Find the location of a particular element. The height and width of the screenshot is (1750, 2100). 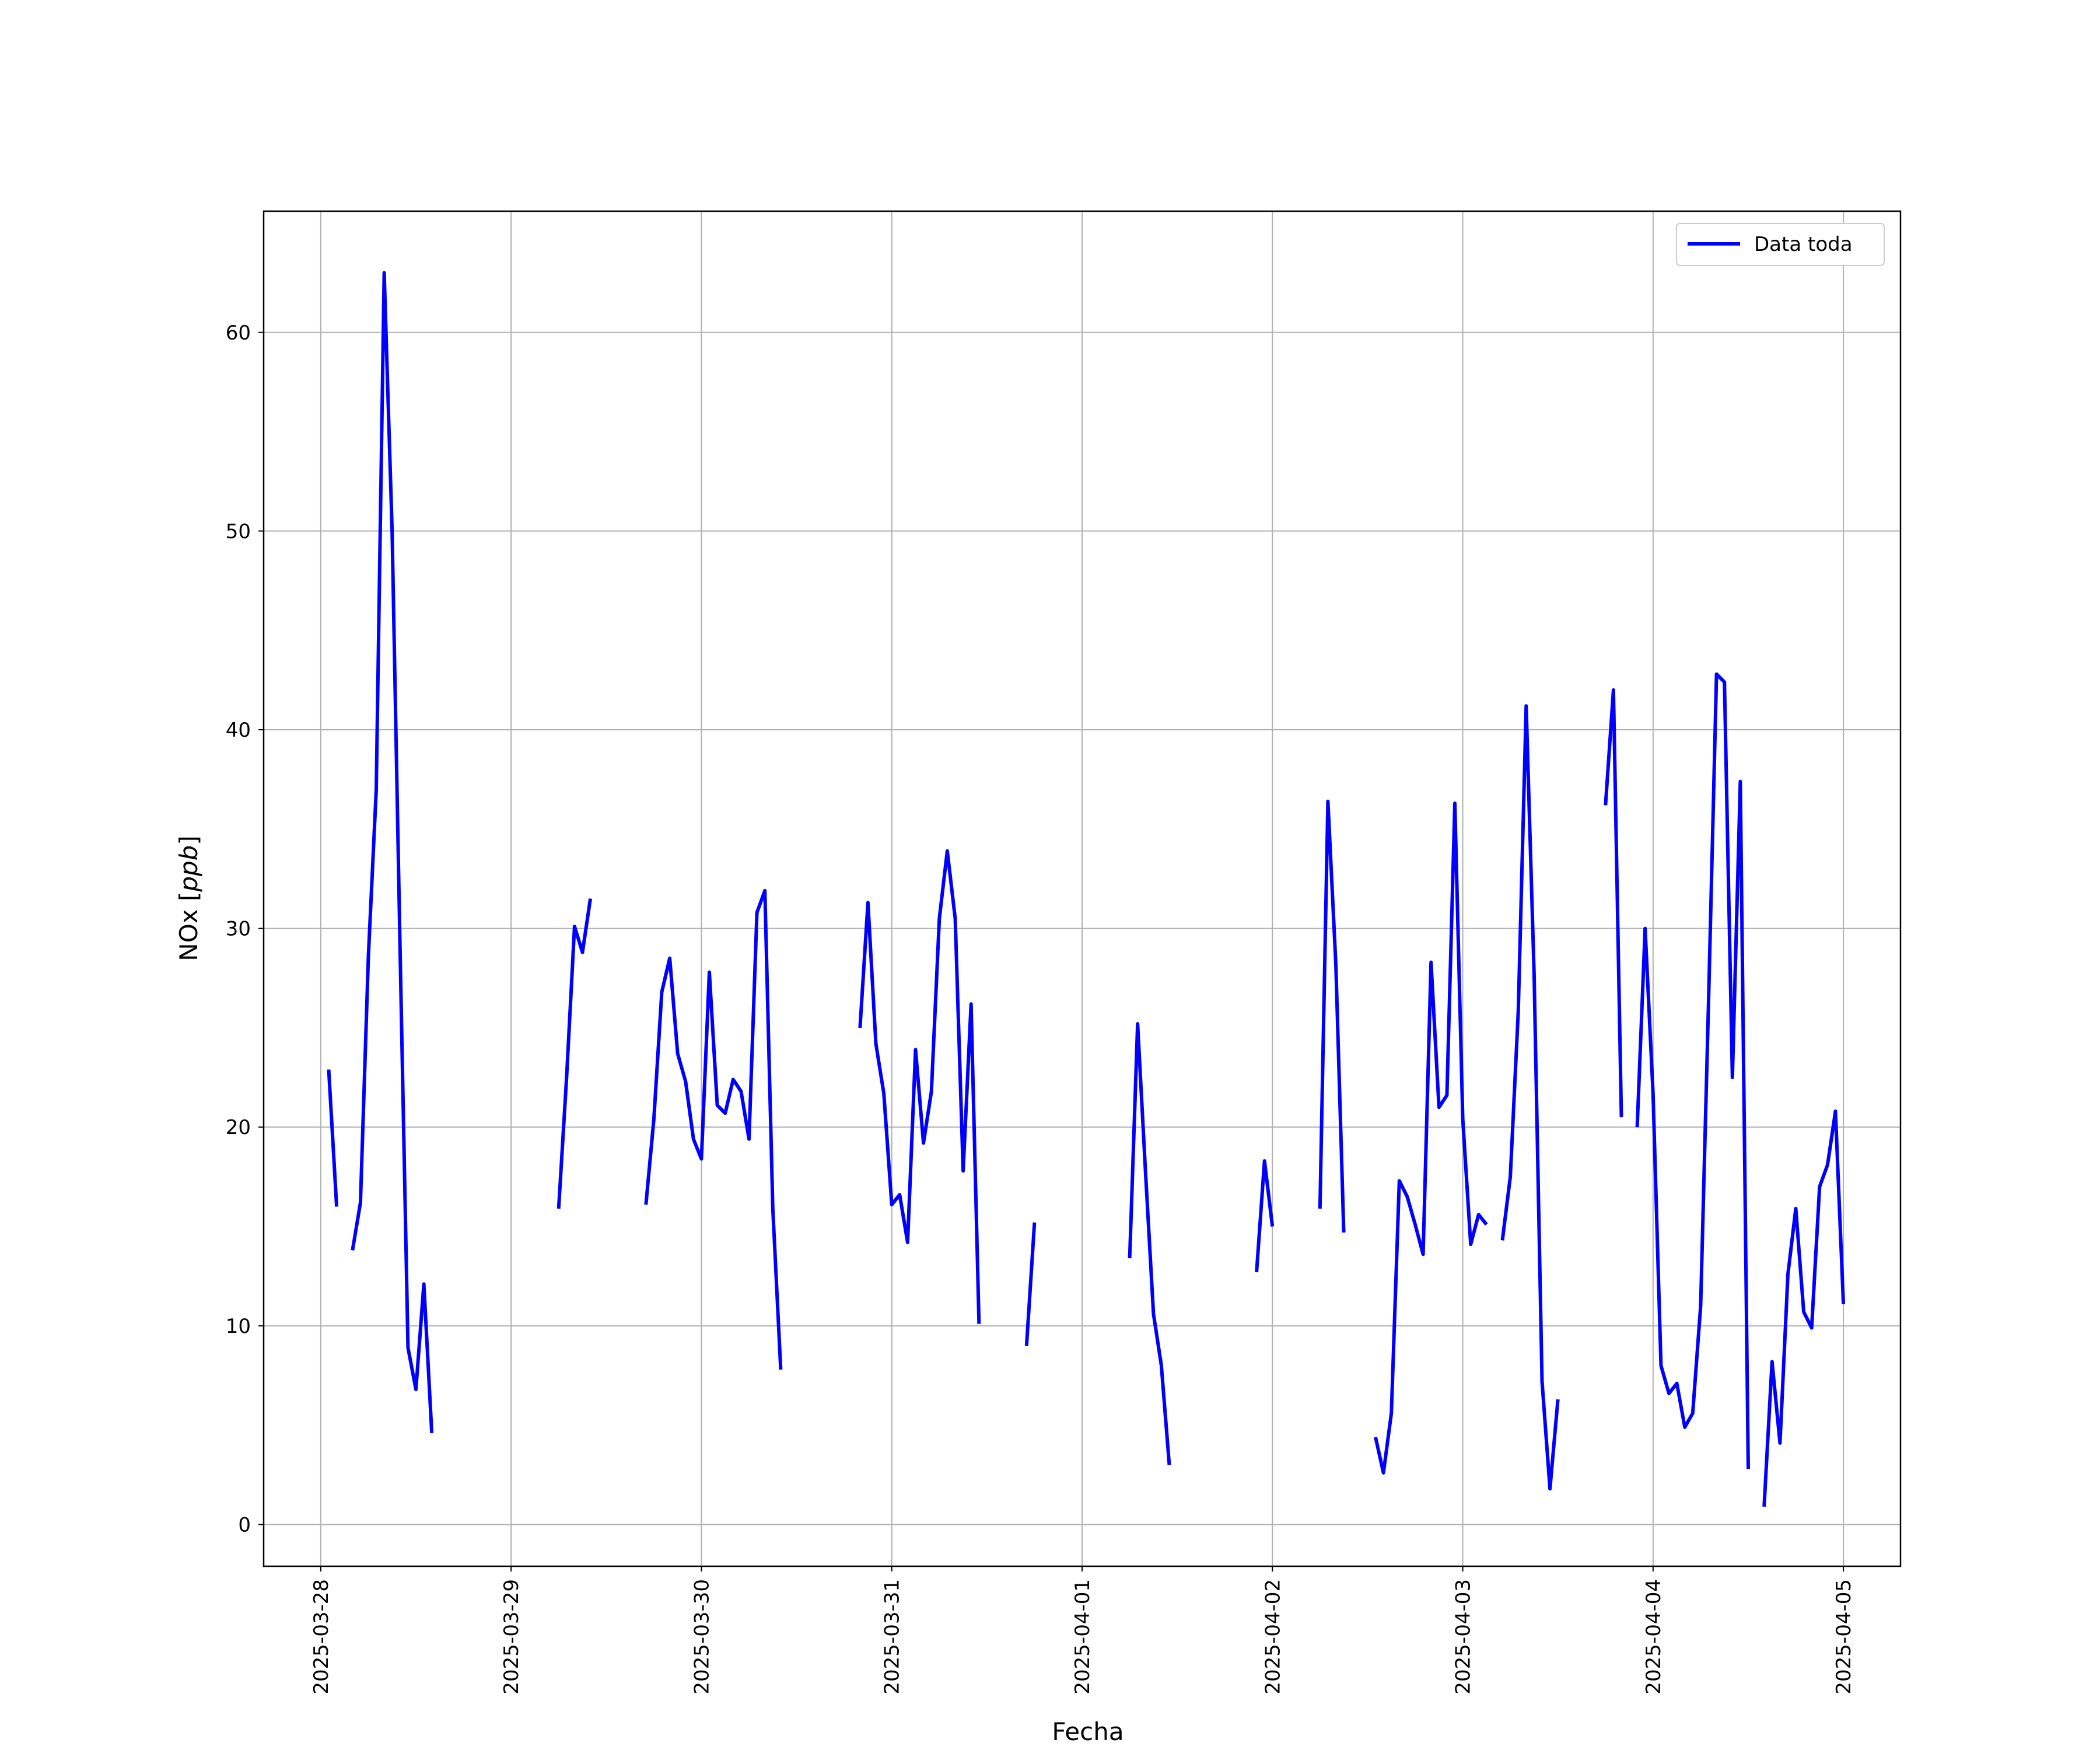

y-tick-label-50: 50 is located at coordinates (238, 531).